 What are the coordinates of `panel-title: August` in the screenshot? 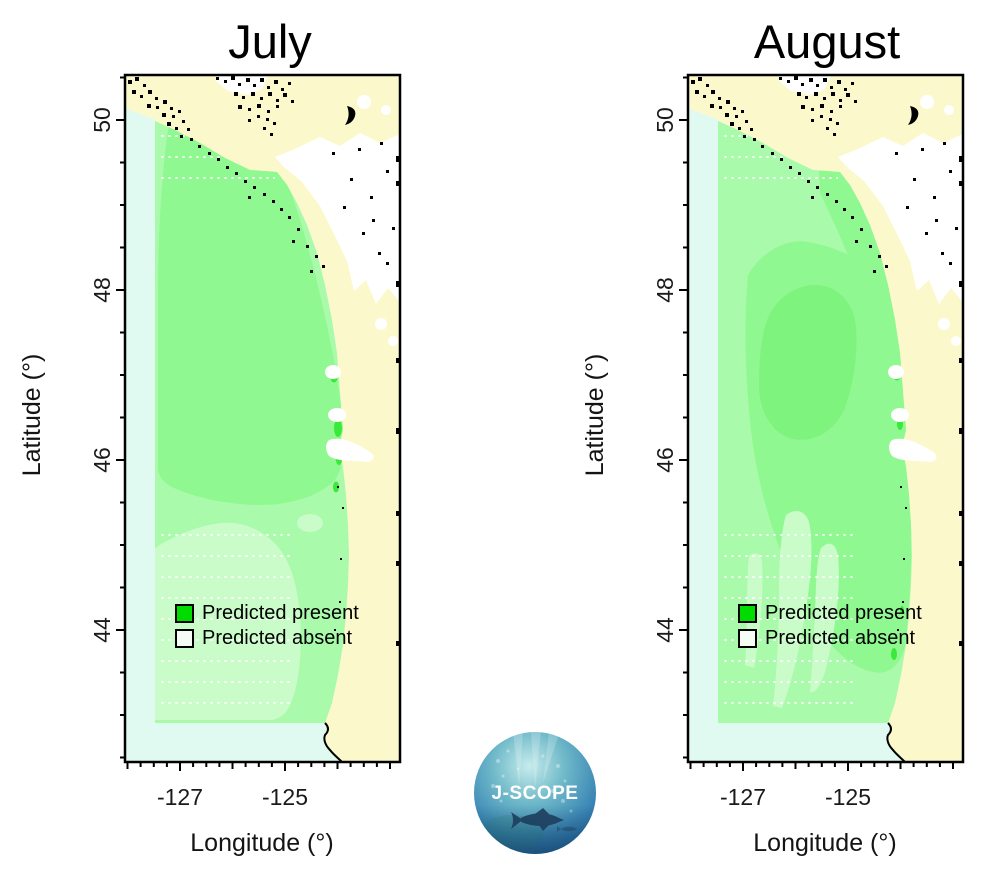 It's located at (827, 41).